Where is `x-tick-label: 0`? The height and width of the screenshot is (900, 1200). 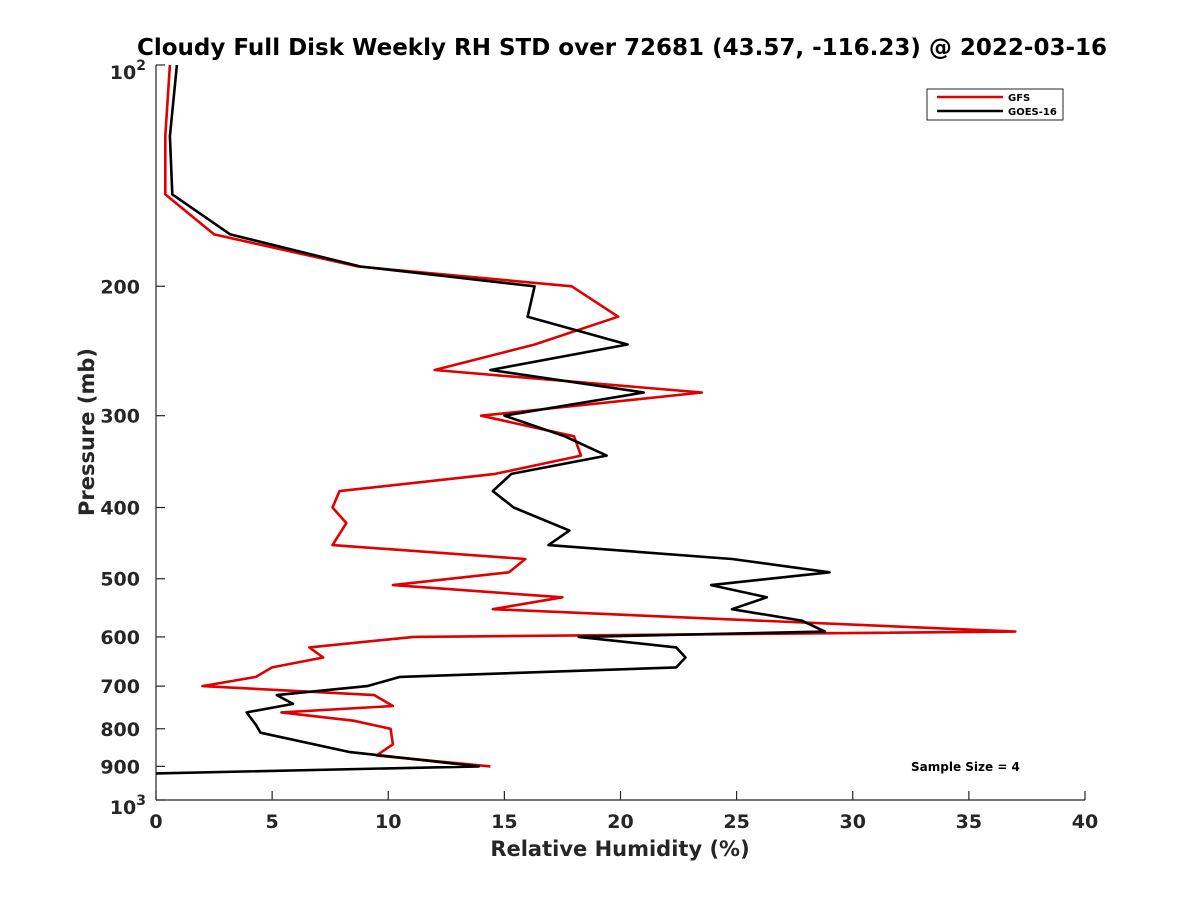
x-tick-label: 0 is located at coordinates (155, 822).